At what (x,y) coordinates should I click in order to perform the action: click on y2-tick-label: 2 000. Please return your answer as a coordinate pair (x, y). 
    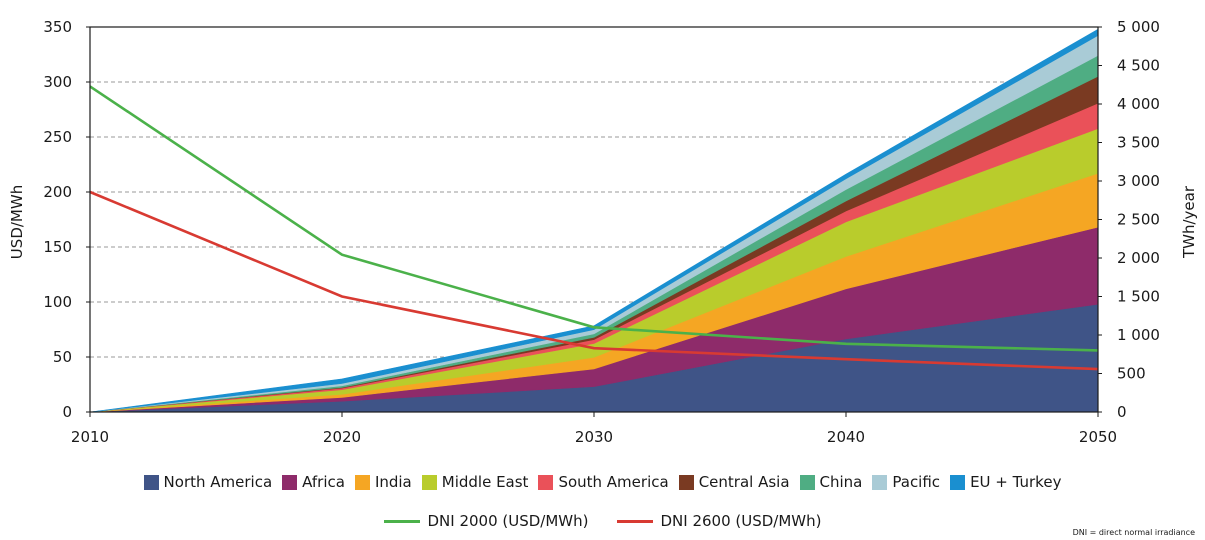
    Looking at the image, I should click on (1138, 258).